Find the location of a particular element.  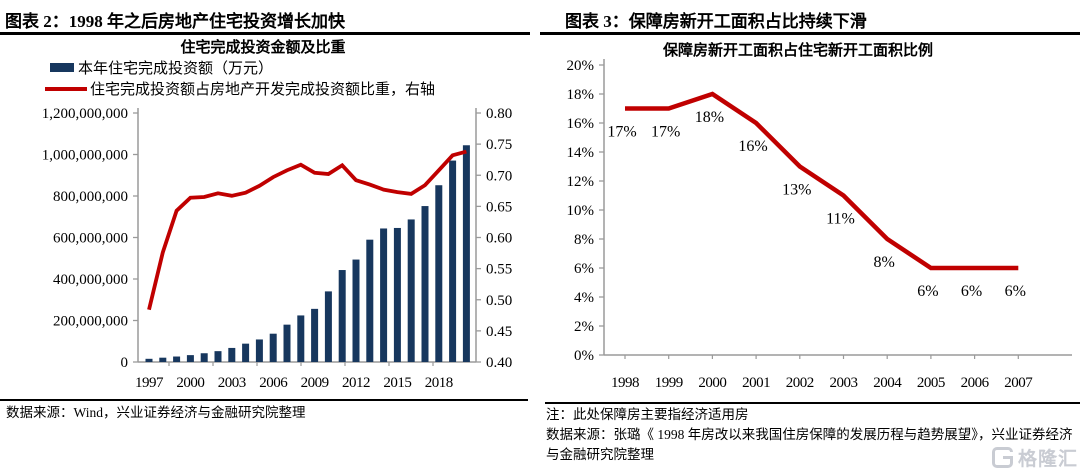

right-axis-tick-label: 0.60 is located at coordinates (499, 239).